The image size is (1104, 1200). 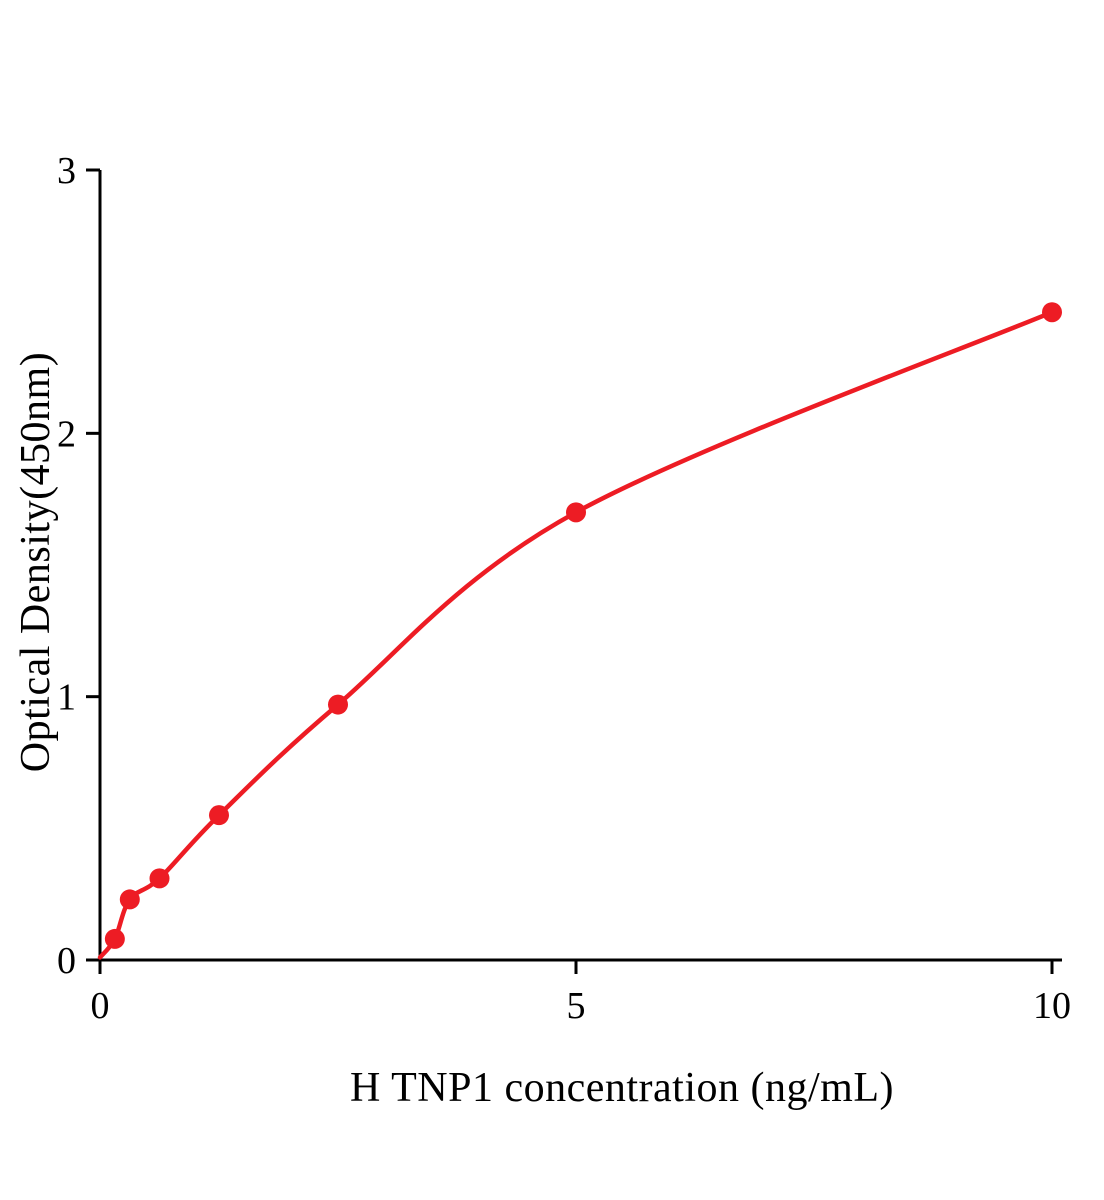 I want to click on y-tick-label: 0, so click(x=66, y=961).